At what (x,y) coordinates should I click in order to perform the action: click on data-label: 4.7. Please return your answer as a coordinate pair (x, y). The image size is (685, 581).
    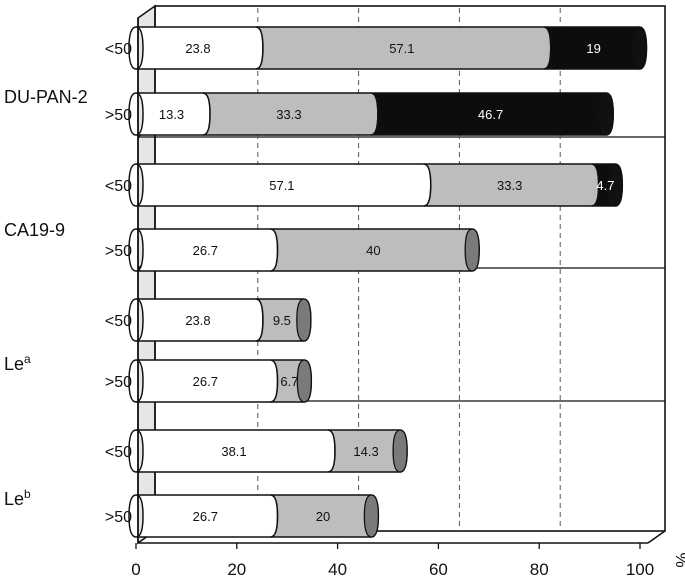
    Looking at the image, I should click on (605, 185).